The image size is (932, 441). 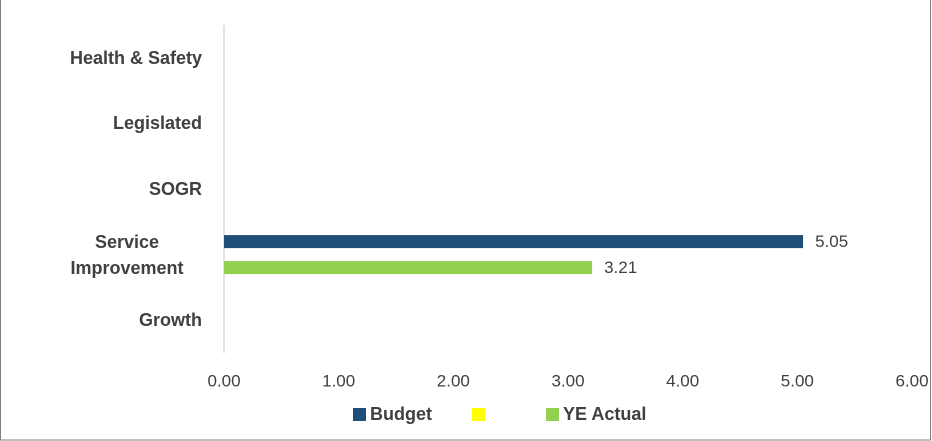 What do you see at coordinates (831, 241) in the screenshot?
I see `value-label: 5.05` at bounding box center [831, 241].